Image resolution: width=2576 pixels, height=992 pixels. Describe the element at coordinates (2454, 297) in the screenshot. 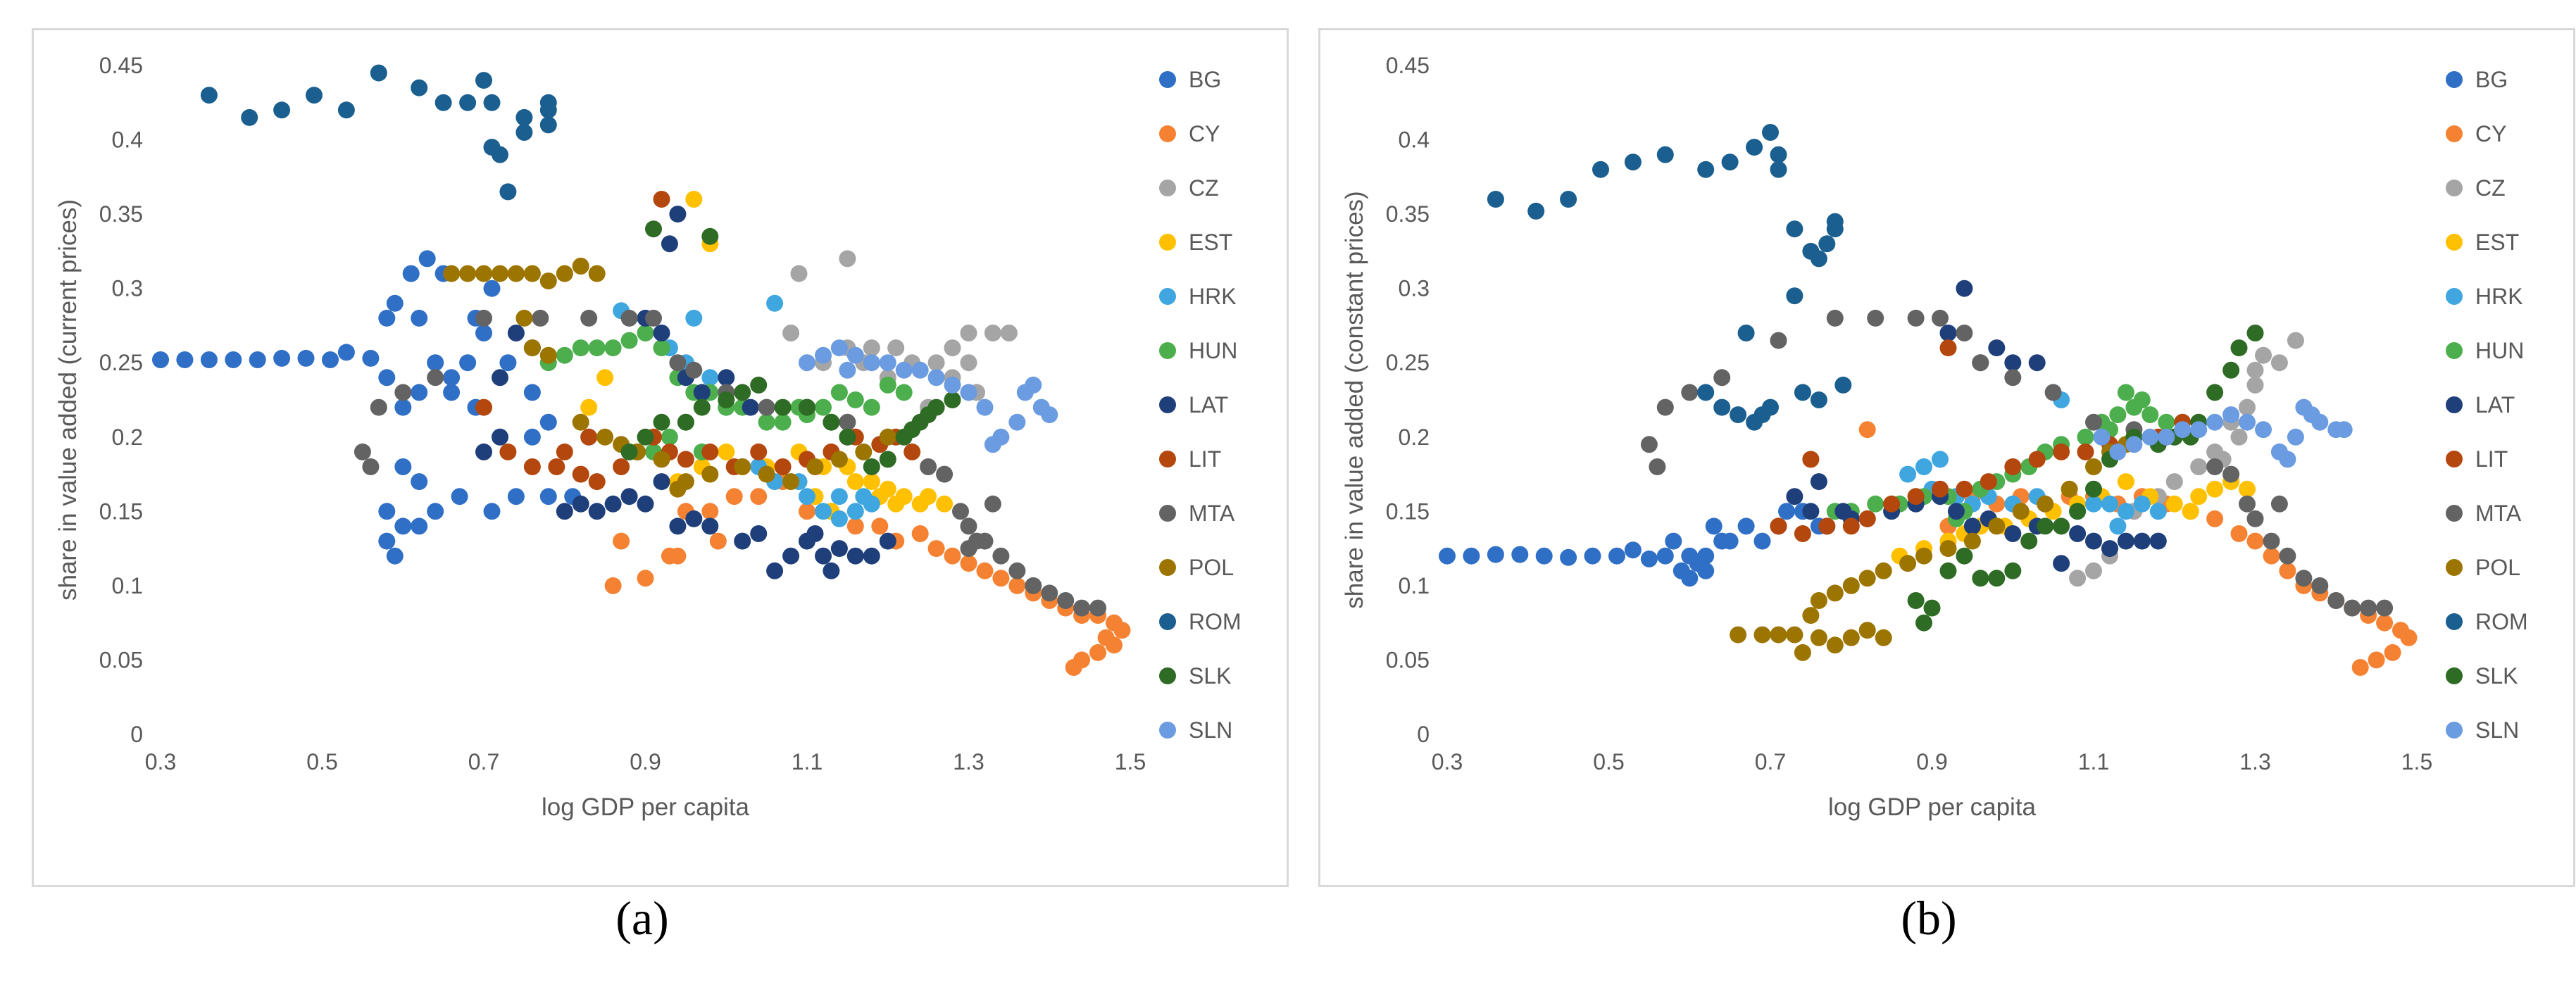

I see `legend-marker-hrk` at that location.